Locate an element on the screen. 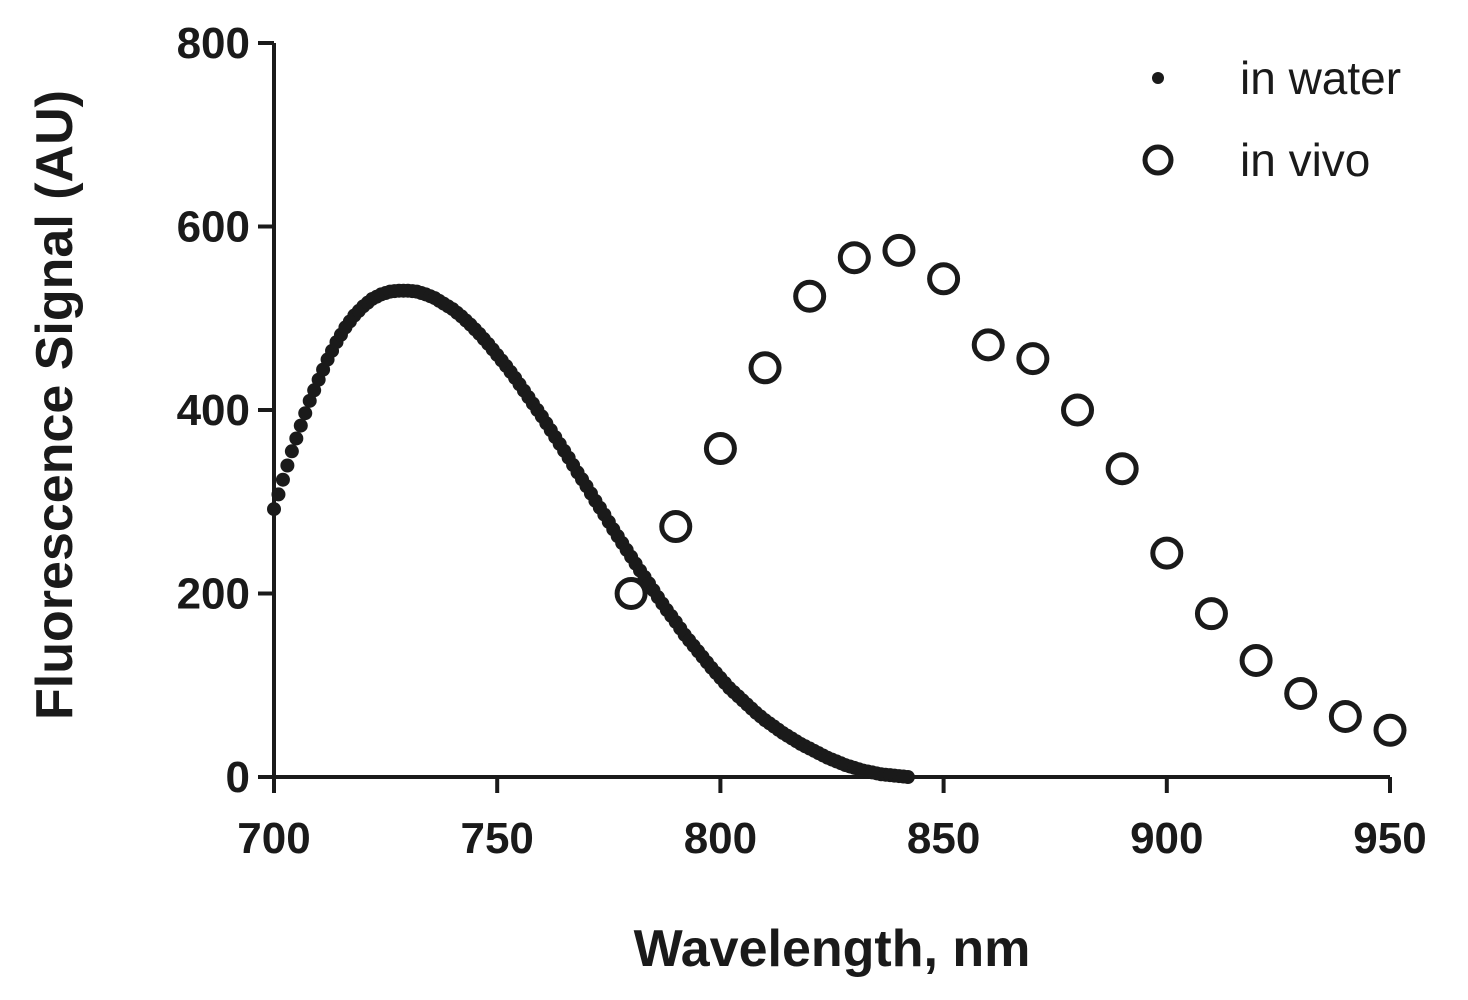  x-tick-label: 750 is located at coordinates (496, 838).